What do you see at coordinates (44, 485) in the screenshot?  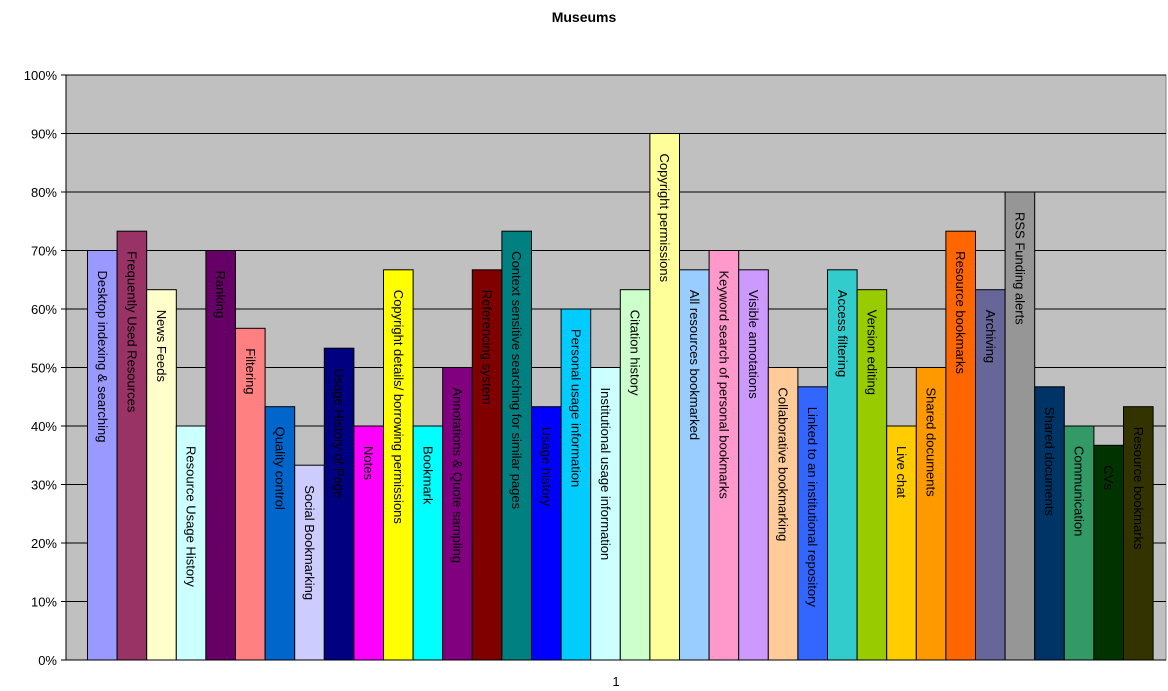 I see `y-tick-label: 30%` at bounding box center [44, 485].